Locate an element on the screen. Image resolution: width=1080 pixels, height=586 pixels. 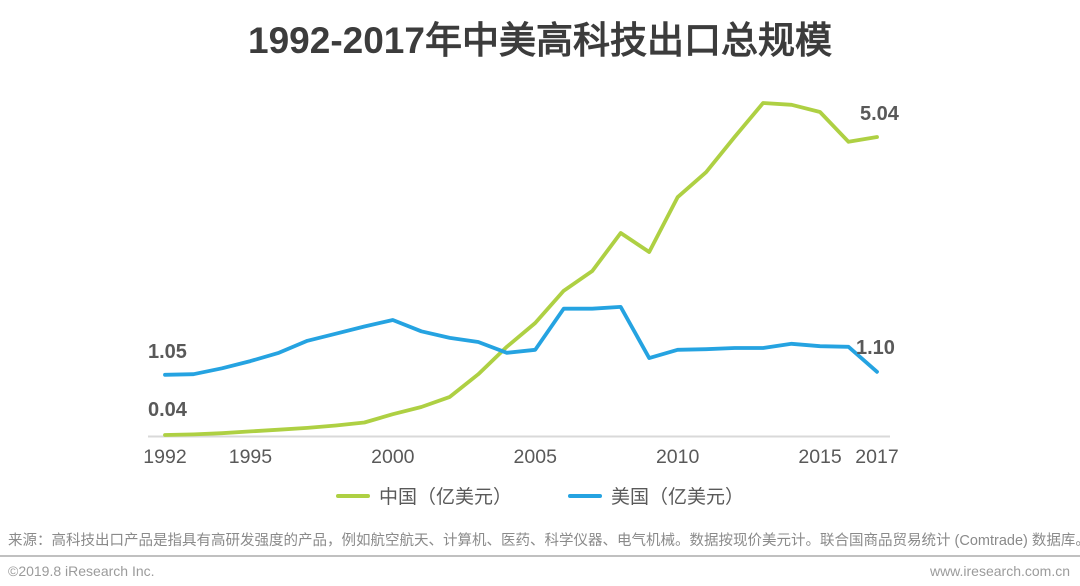
us-line-swatch is located at coordinates (585, 495).